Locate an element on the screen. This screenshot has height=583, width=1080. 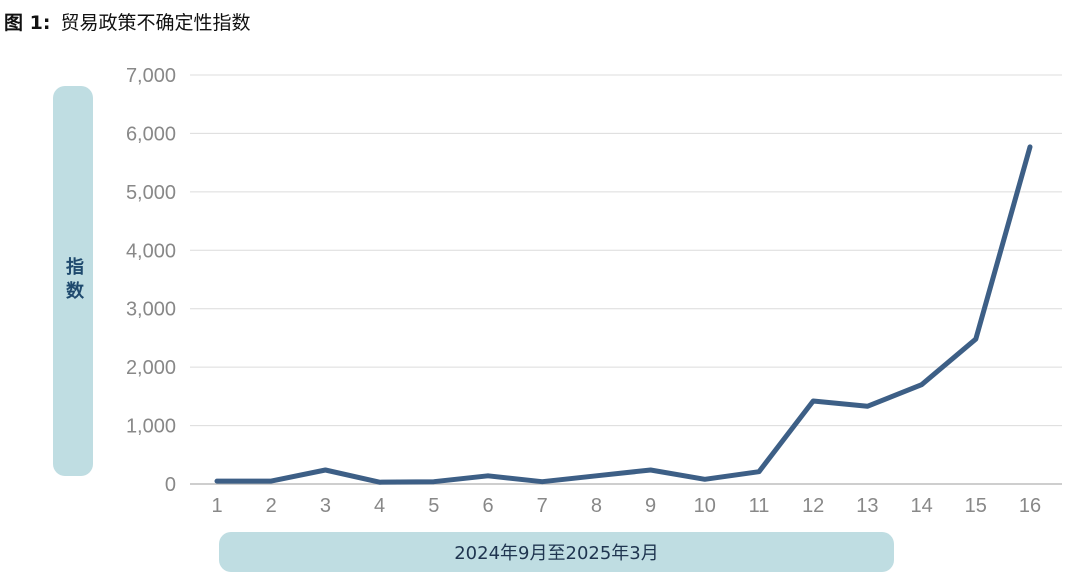
x-tick-label: 3 is located at coordinates (325, 506).